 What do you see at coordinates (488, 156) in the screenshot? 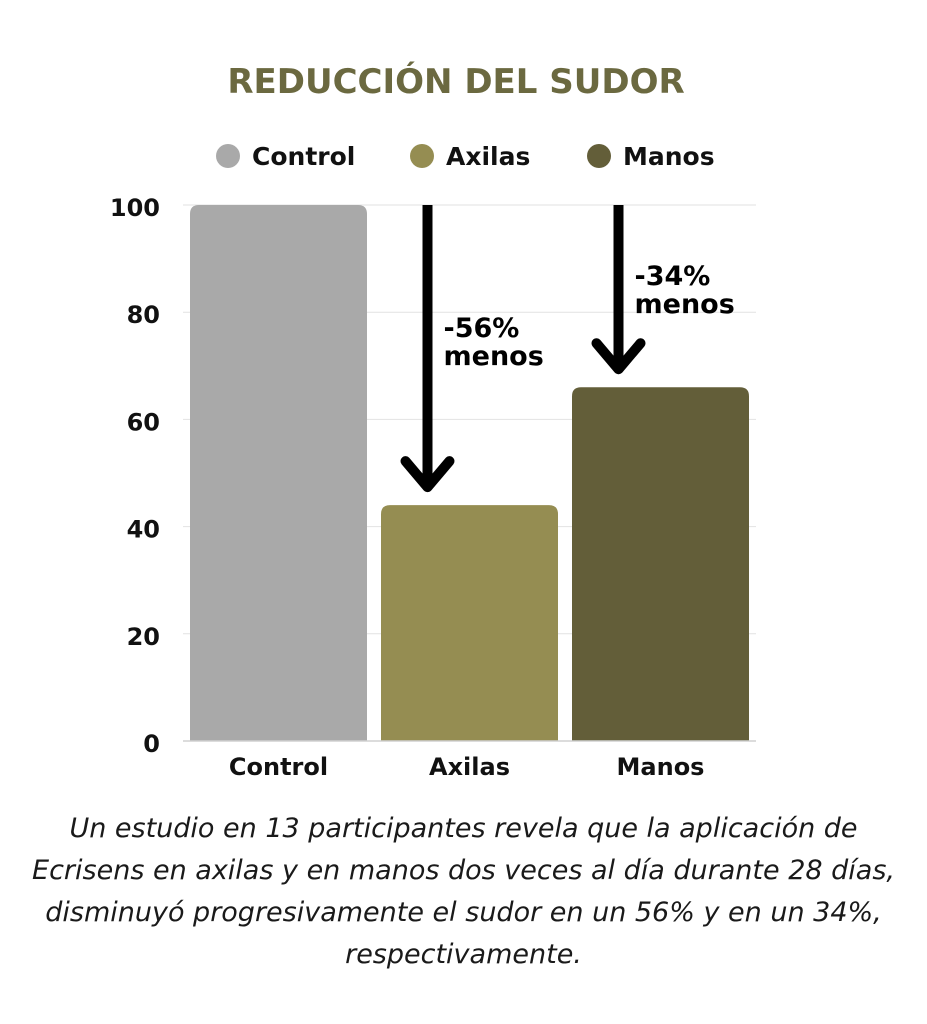
I see `legend-label: Axilas` at bounding box center [488, 156].